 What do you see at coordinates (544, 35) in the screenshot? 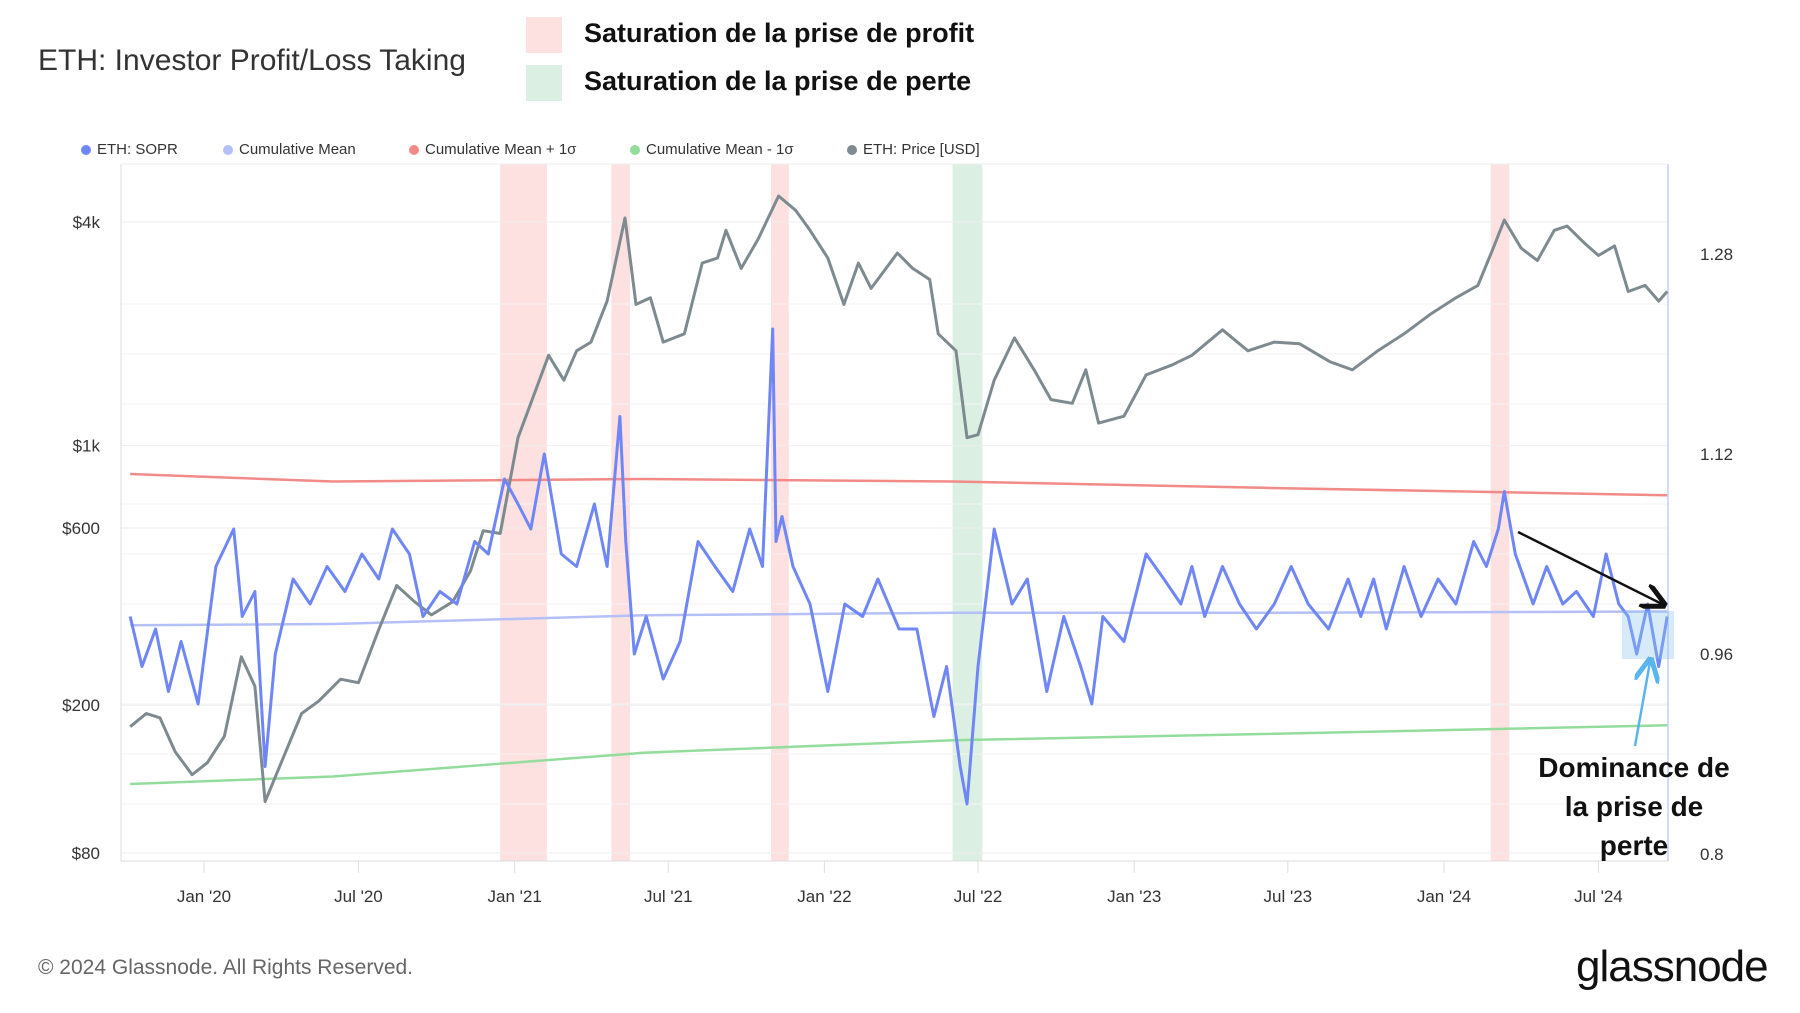
I see `profit-band-swatch` at bounding box center [544, 35].